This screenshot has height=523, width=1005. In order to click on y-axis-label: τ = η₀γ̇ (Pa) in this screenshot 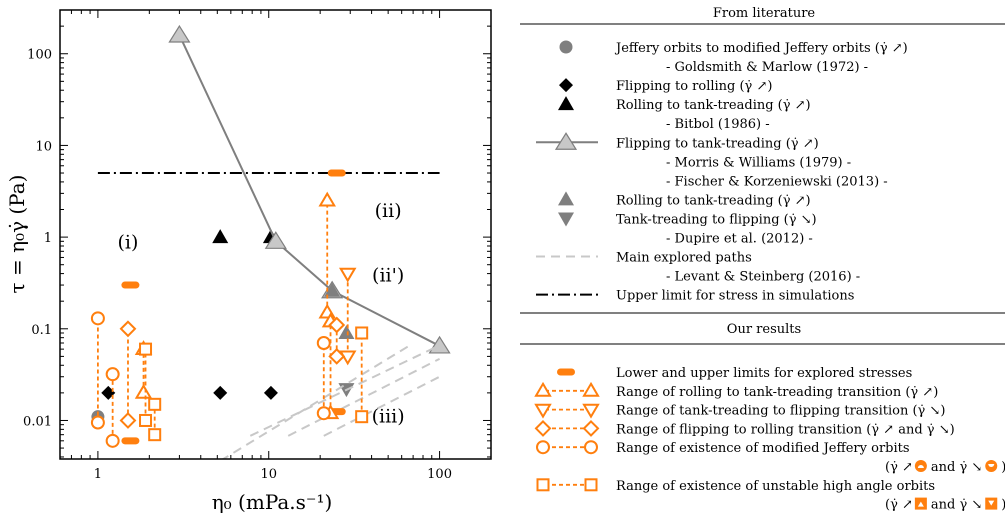, I will do `click(17, 234)`.